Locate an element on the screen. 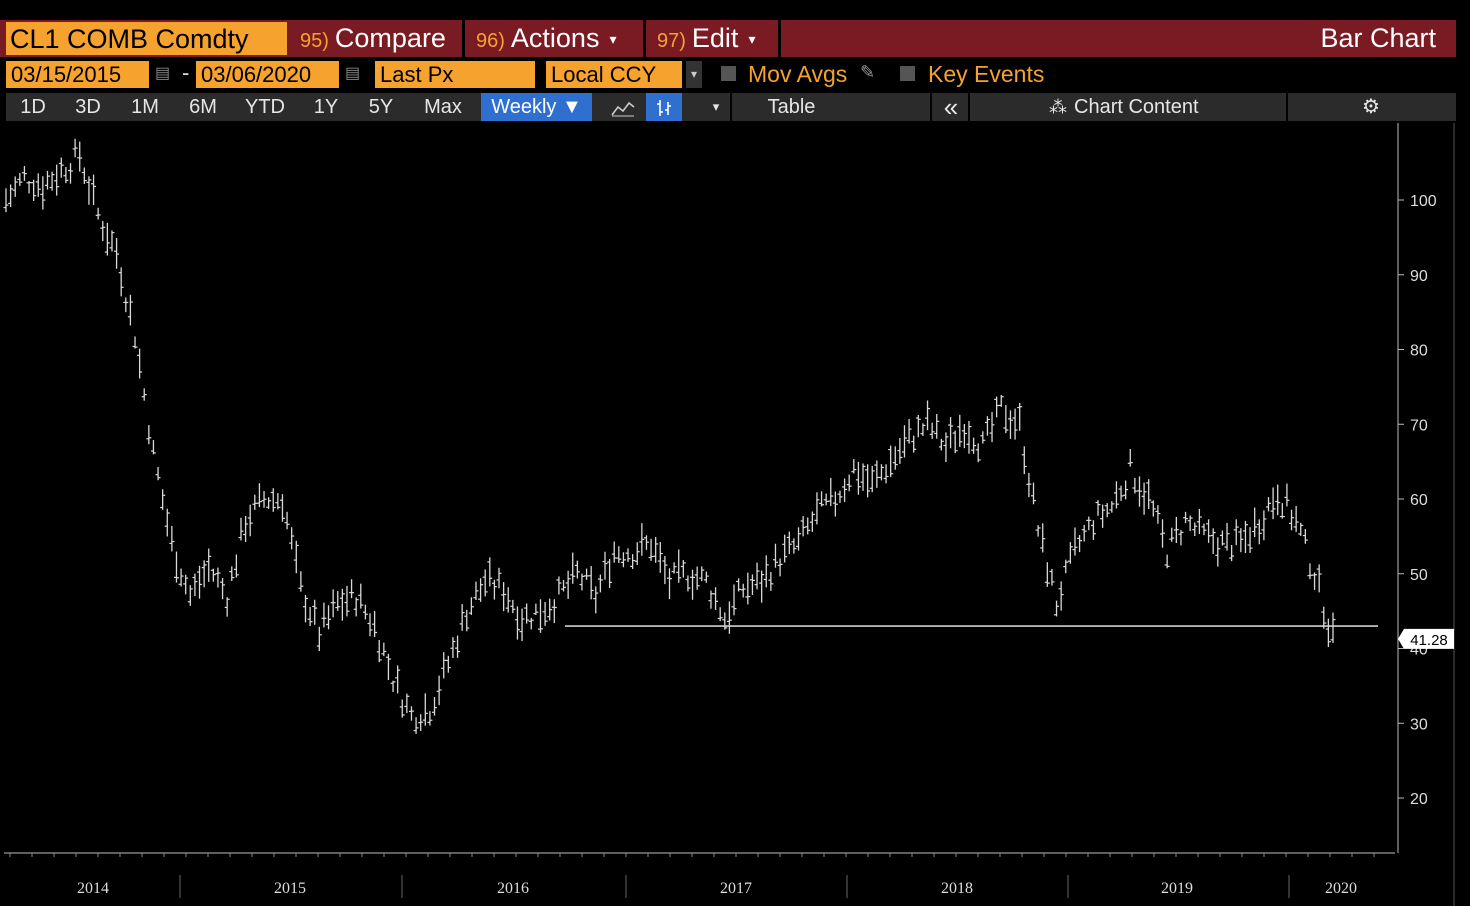  range-ytd-button: YTD is located at coordinates (265, 107).